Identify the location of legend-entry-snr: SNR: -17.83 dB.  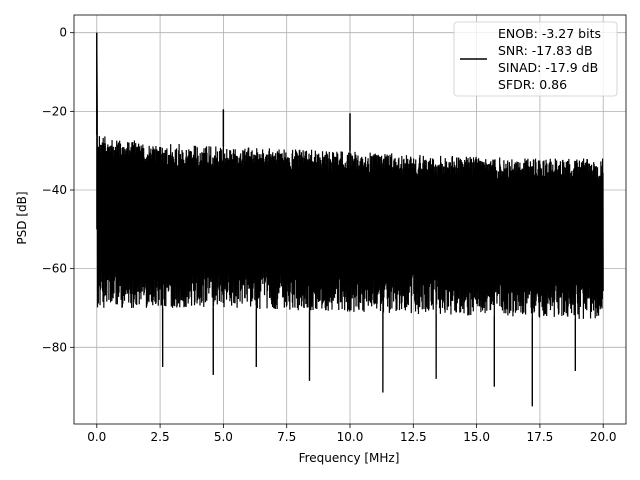
(545, 50).